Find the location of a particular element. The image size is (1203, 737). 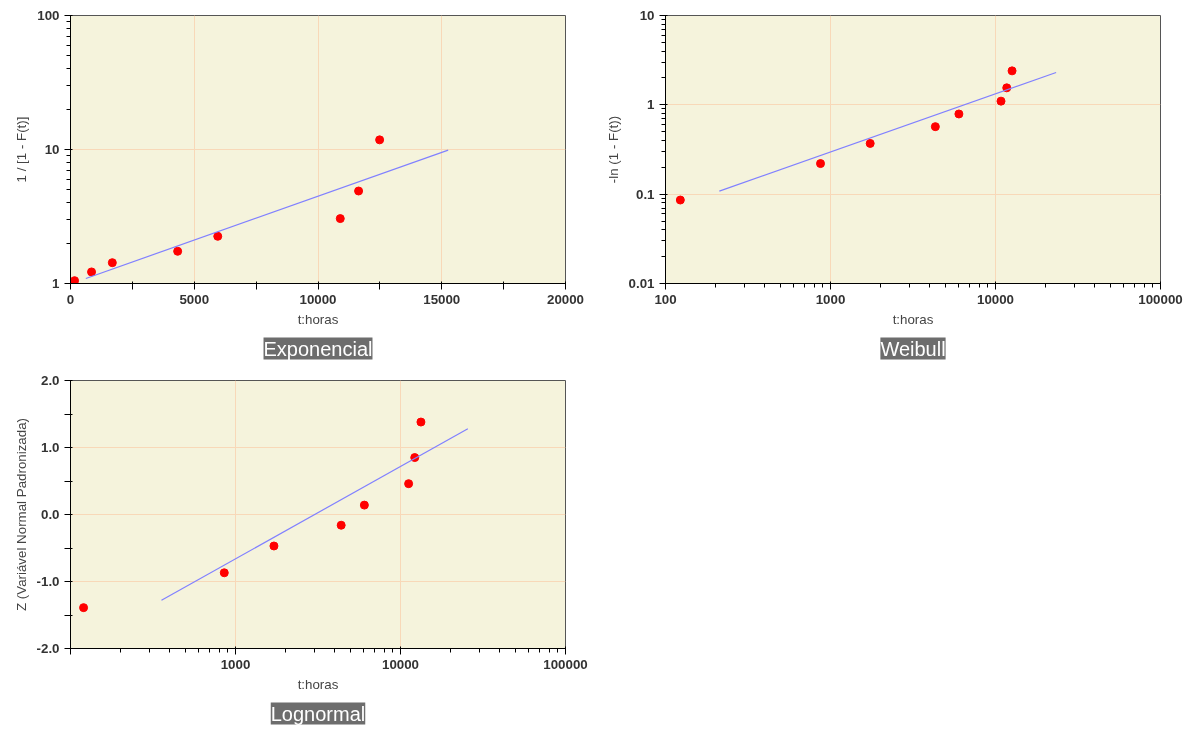

y-tick-label: -1.0 is located at coordinates (48, 581).